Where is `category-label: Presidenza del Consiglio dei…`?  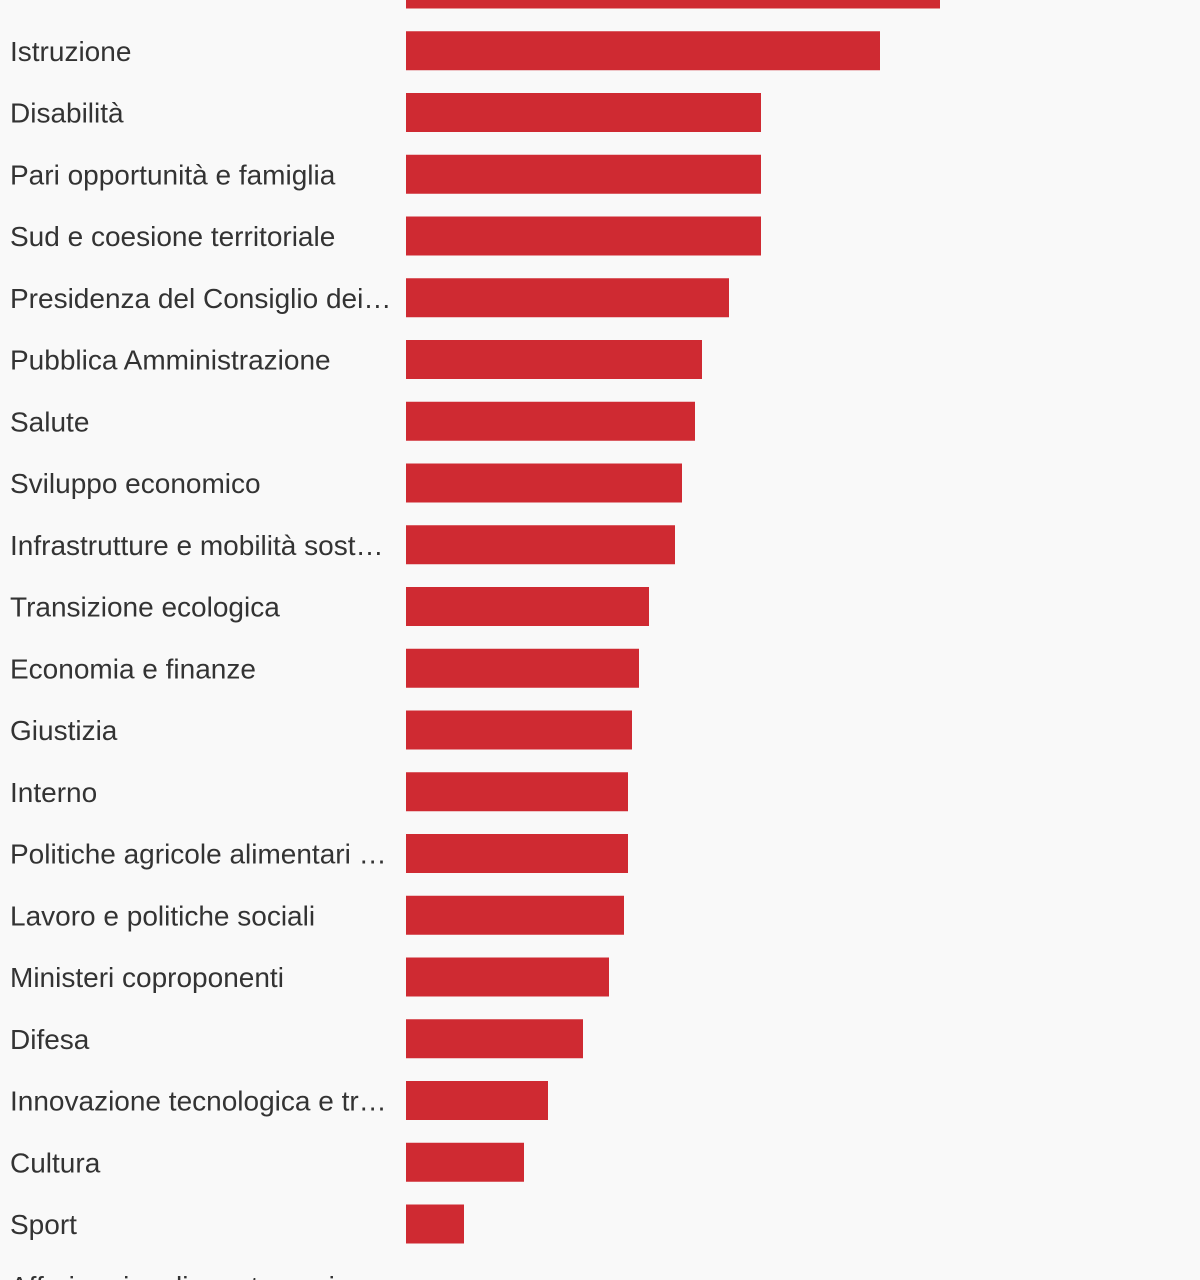
category-label: Presidenza del Consiglio dei… is located at coordinates (200, 298).